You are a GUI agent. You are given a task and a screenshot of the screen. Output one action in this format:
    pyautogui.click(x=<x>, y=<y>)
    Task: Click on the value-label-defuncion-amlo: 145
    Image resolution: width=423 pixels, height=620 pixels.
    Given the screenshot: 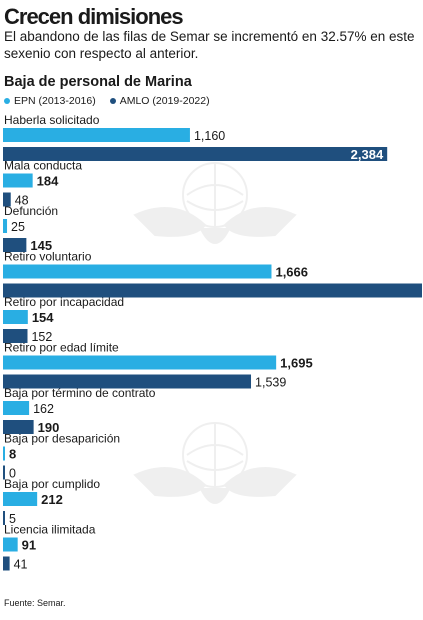 What is the action you would take?
    pyautogui.click(x=41, y=245)
    